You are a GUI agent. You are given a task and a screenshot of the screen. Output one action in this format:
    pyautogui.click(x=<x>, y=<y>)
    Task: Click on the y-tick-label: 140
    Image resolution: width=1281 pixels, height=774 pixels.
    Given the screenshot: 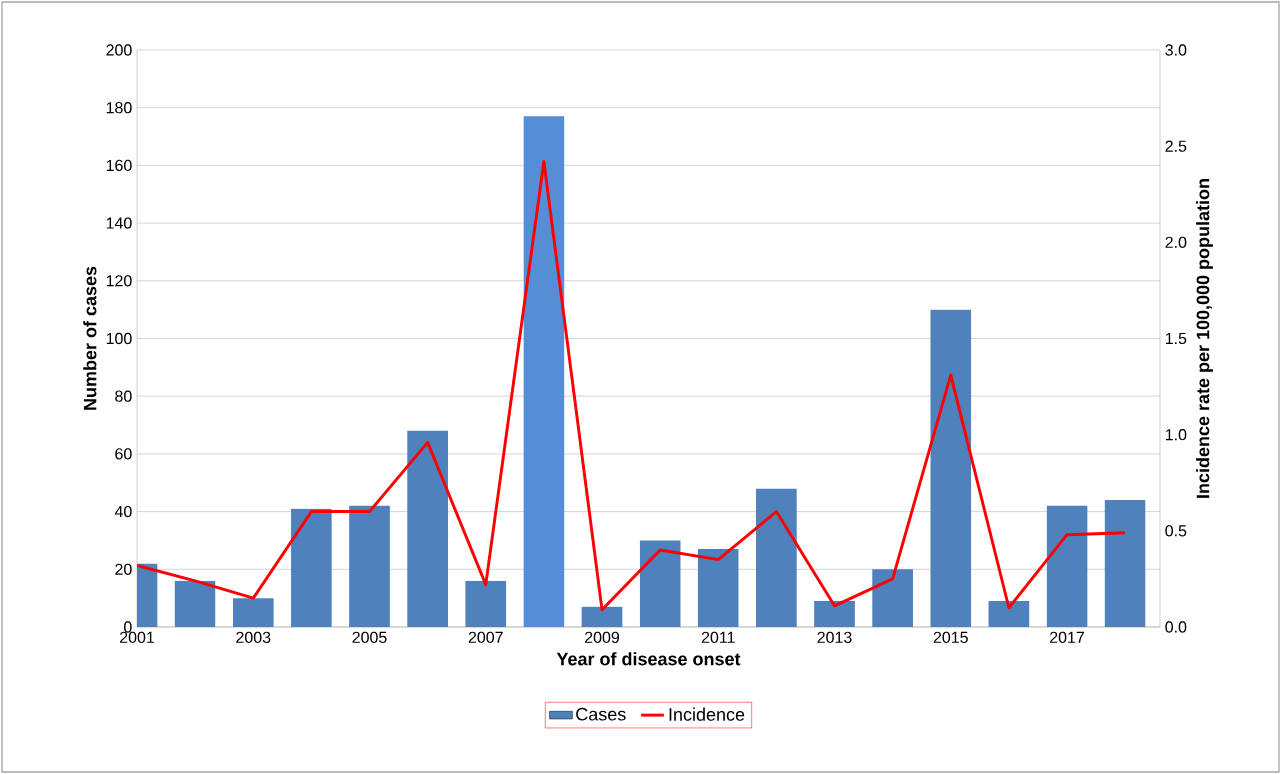 What is the action you would take?
    pyautogui.click(x=119, y=223)
    